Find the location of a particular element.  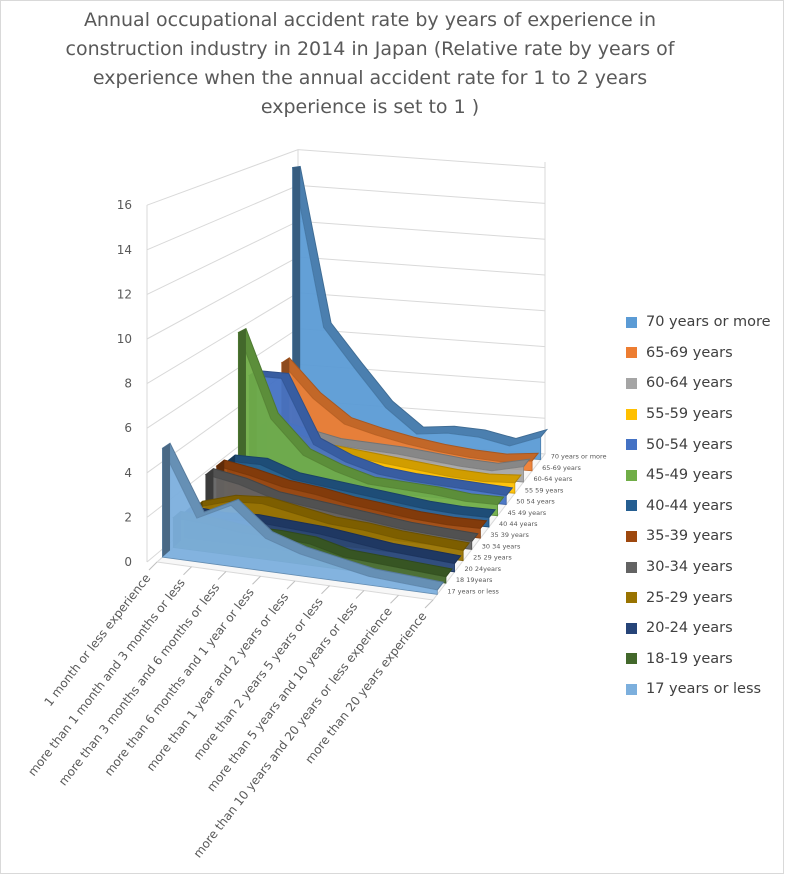

depth-axis-label: 50 54 years is located at coordinates (535, 502).